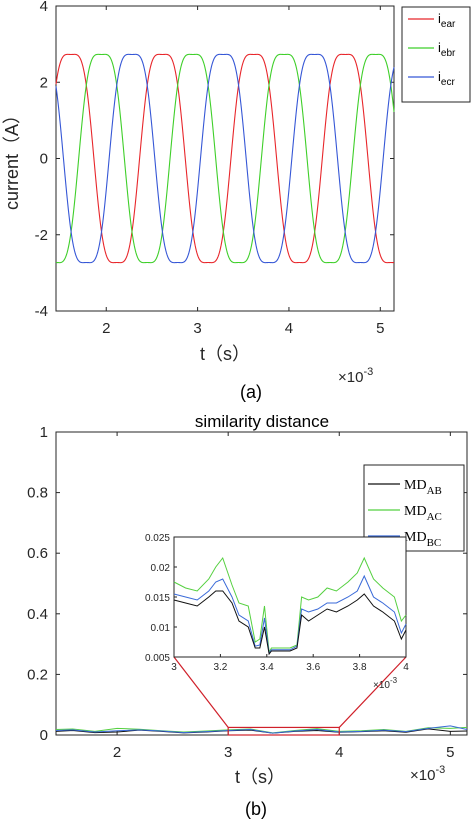  I want to click on inset-series-BC, so click(290, 614).